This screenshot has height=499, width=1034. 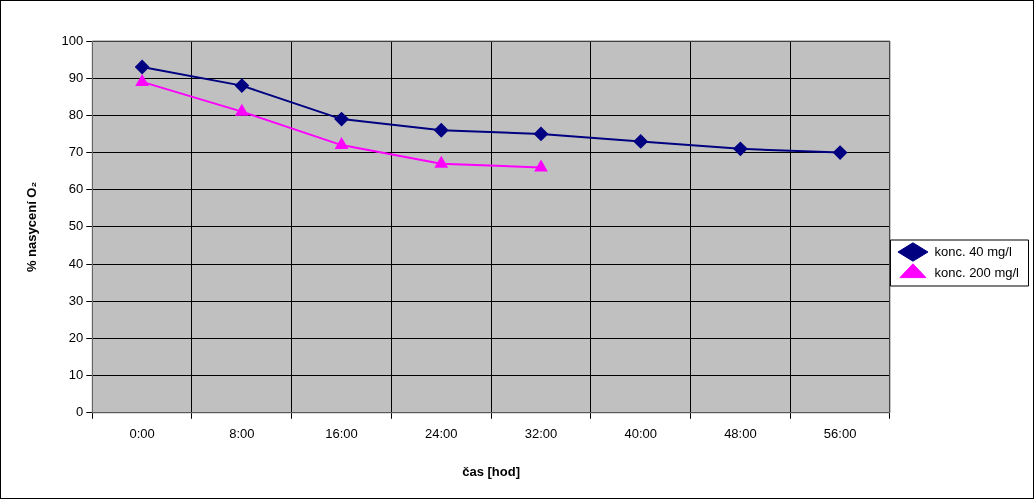 I want to click on x-tick-label: 40:00, so click(x=640, y=434).